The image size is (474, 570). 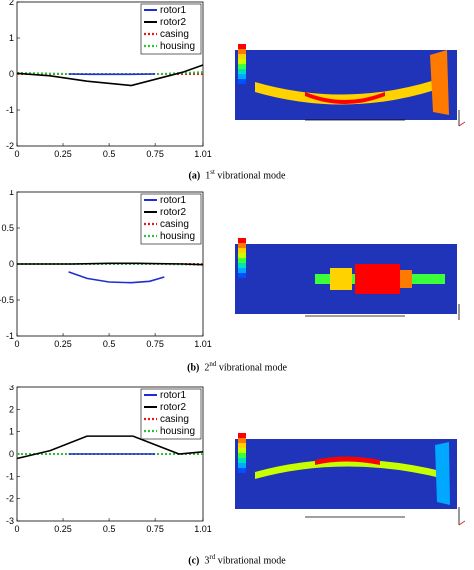 I want to click on fem-mode-image-b, so click(x=350, y=278).